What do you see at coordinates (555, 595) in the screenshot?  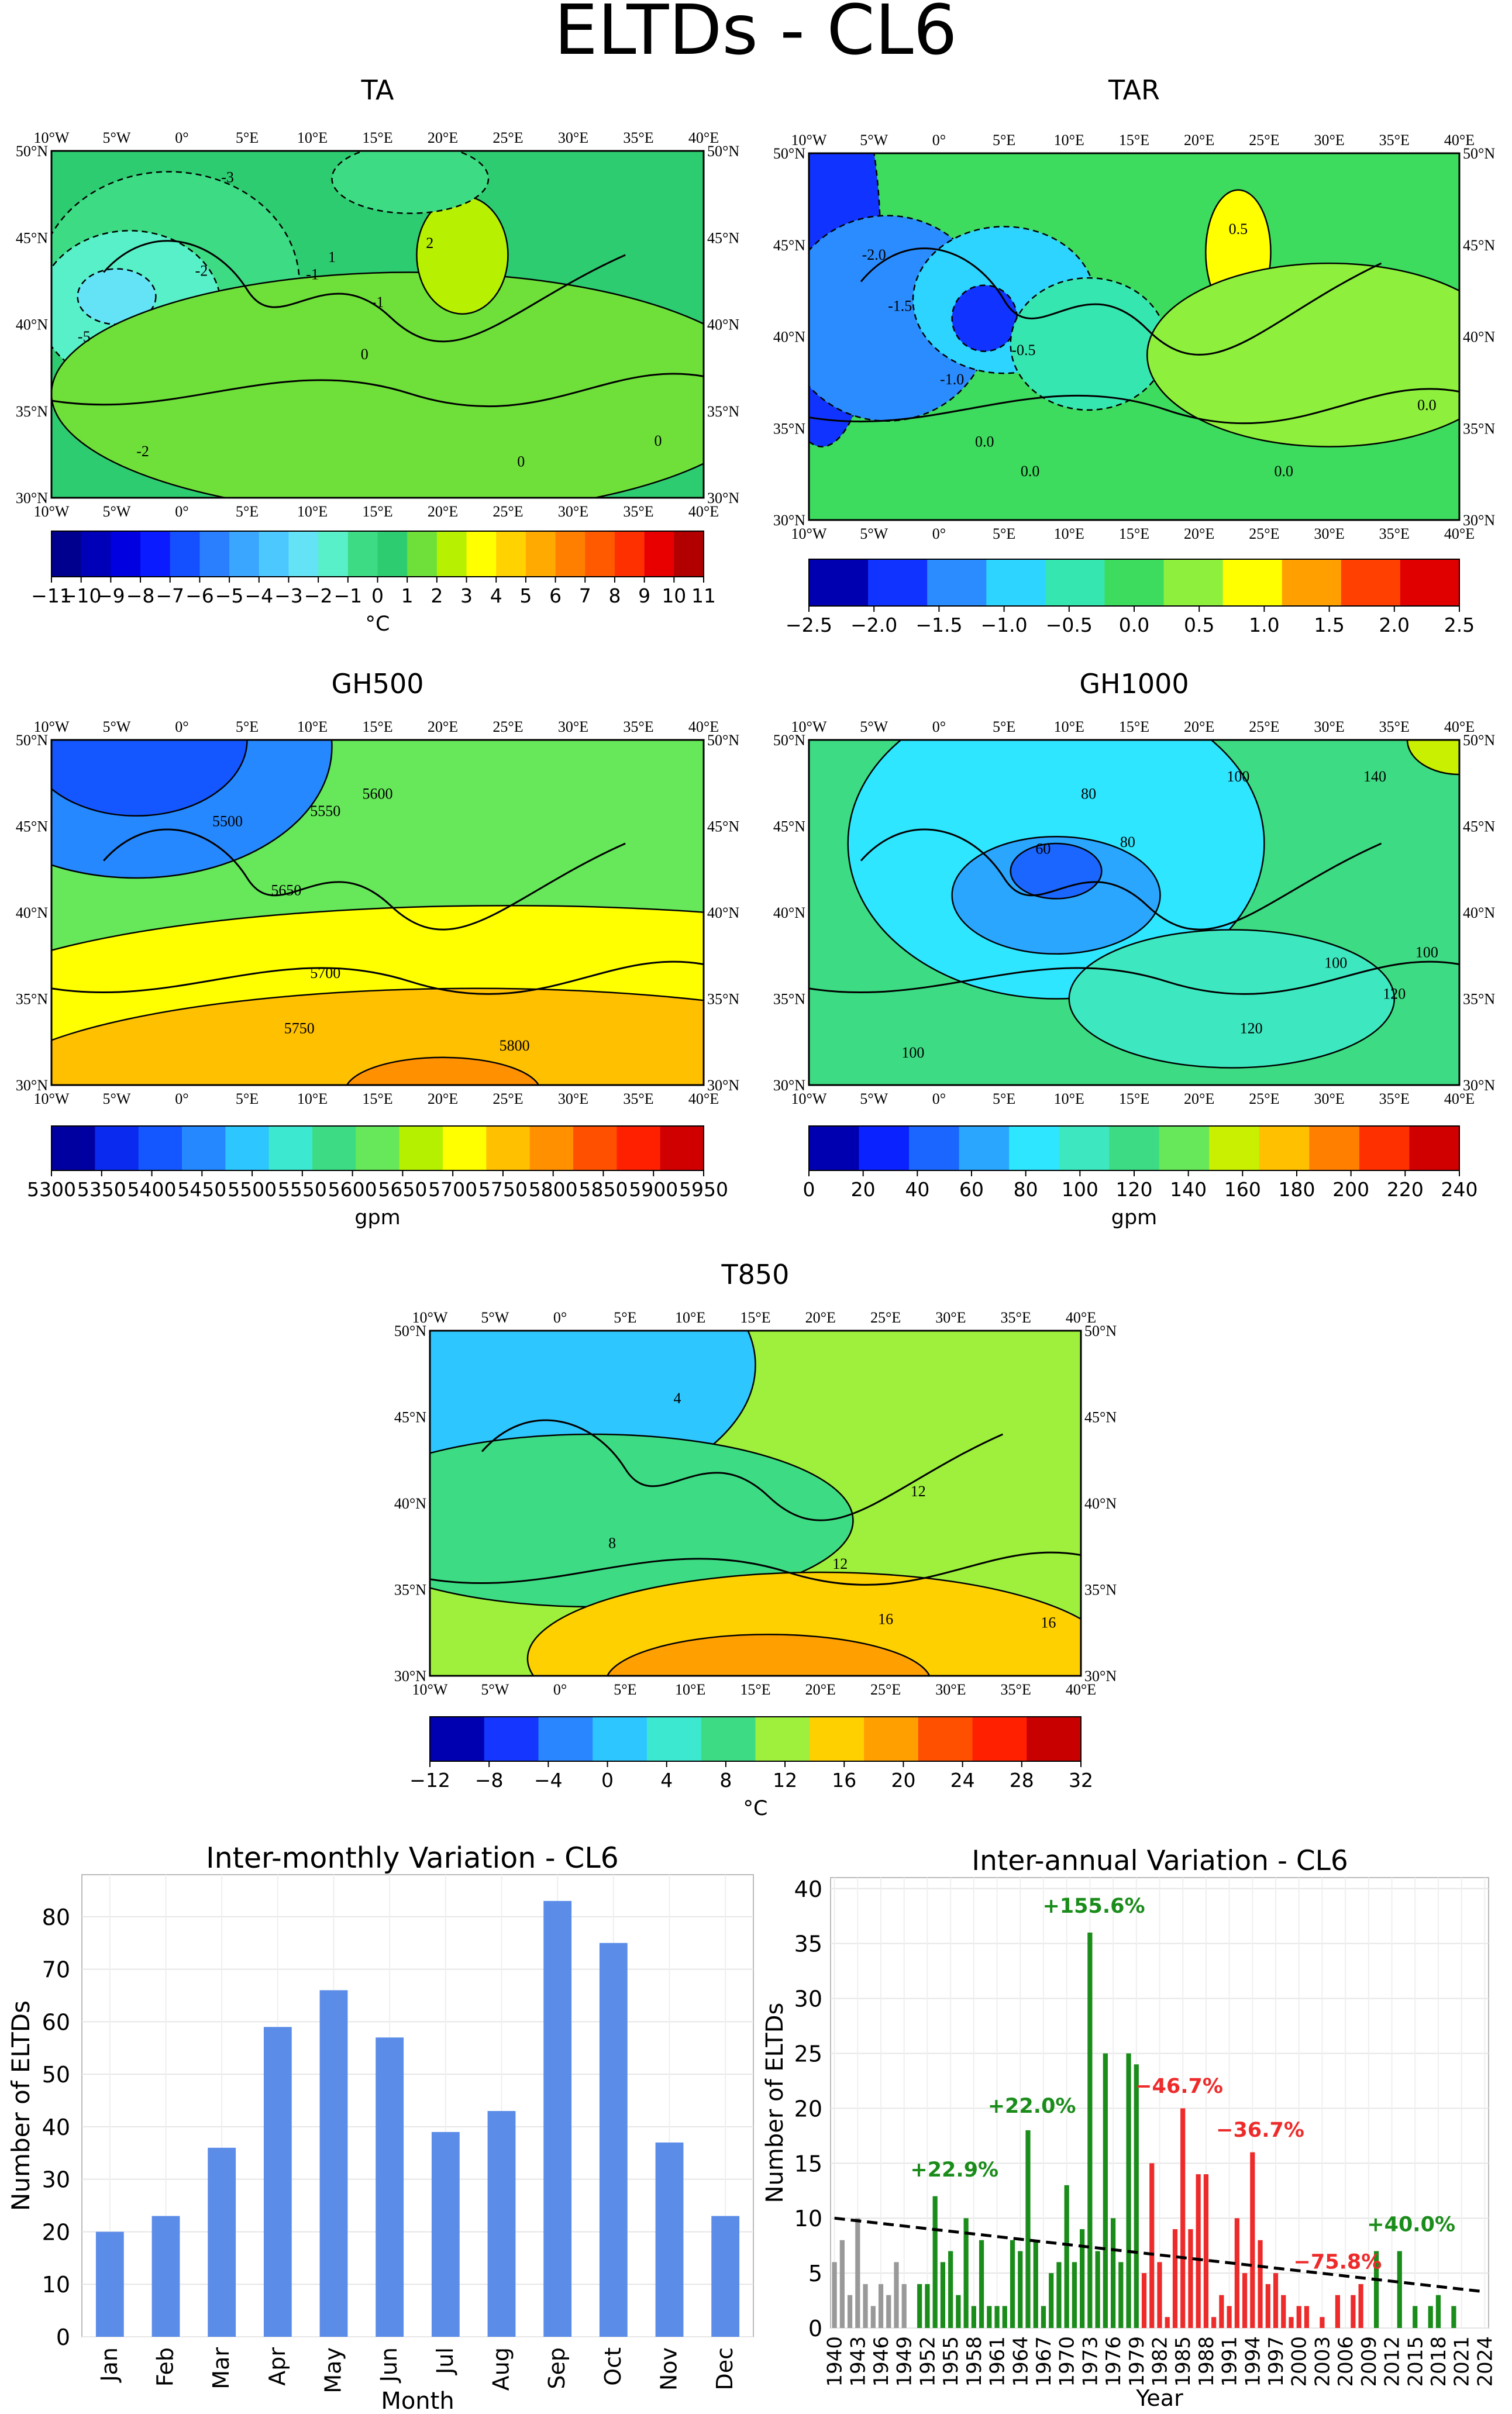 I see `colorbar-tick-label: 6` at bounding box center [555, 595].